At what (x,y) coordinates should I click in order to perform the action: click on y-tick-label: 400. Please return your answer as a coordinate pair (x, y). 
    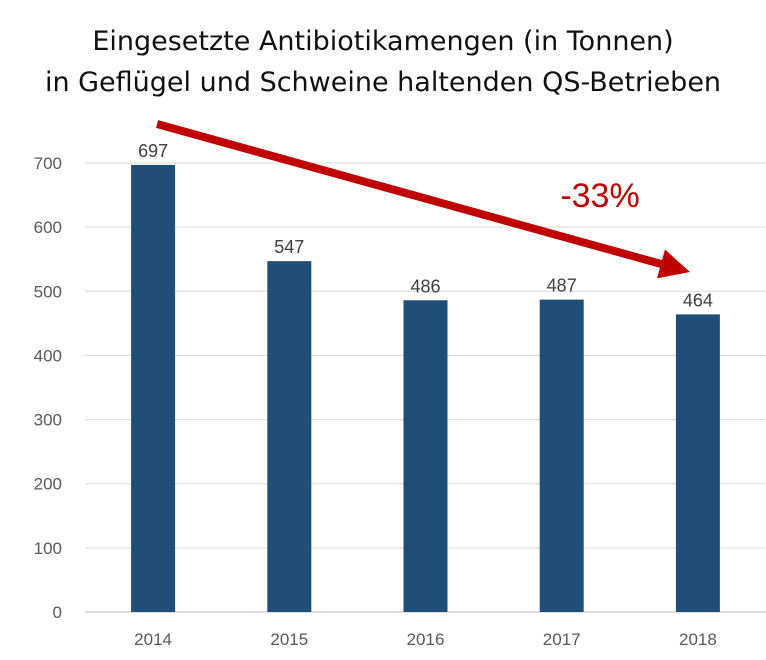
    Looking at the image, I should click on (48, 355).